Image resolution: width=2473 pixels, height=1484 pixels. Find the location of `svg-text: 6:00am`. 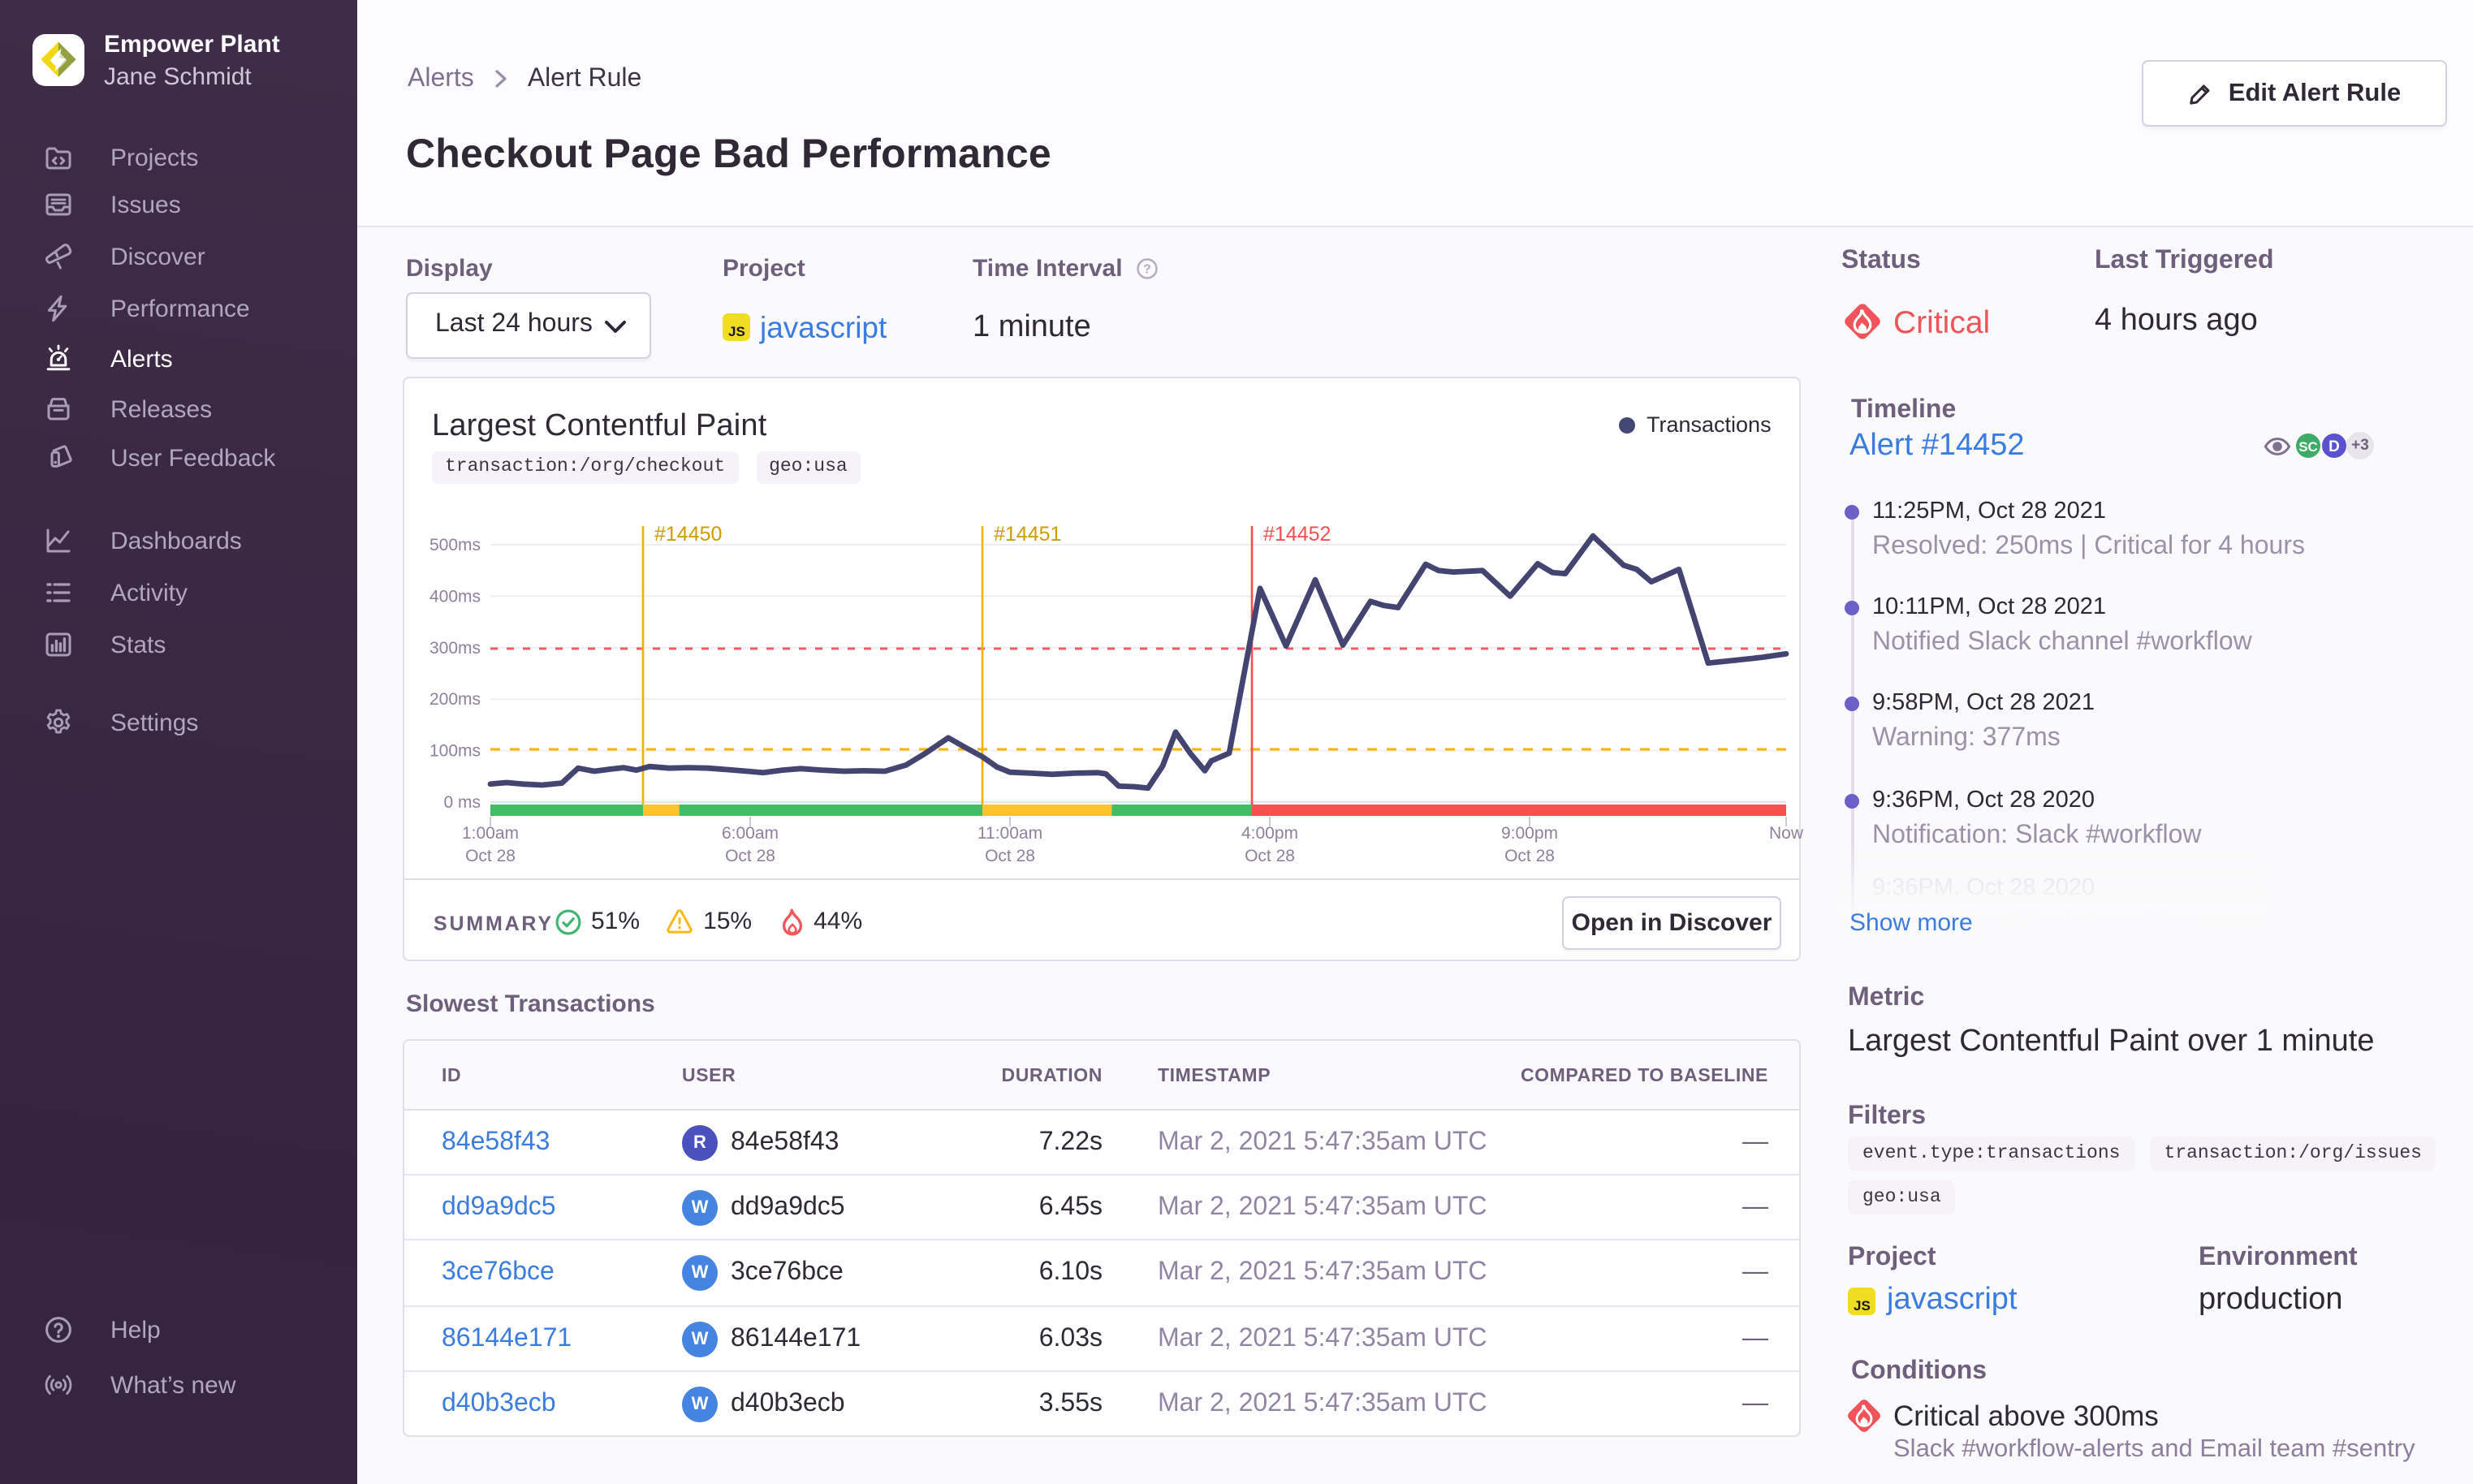

svg-text: 6:00am is located at coordinates (751, 834).